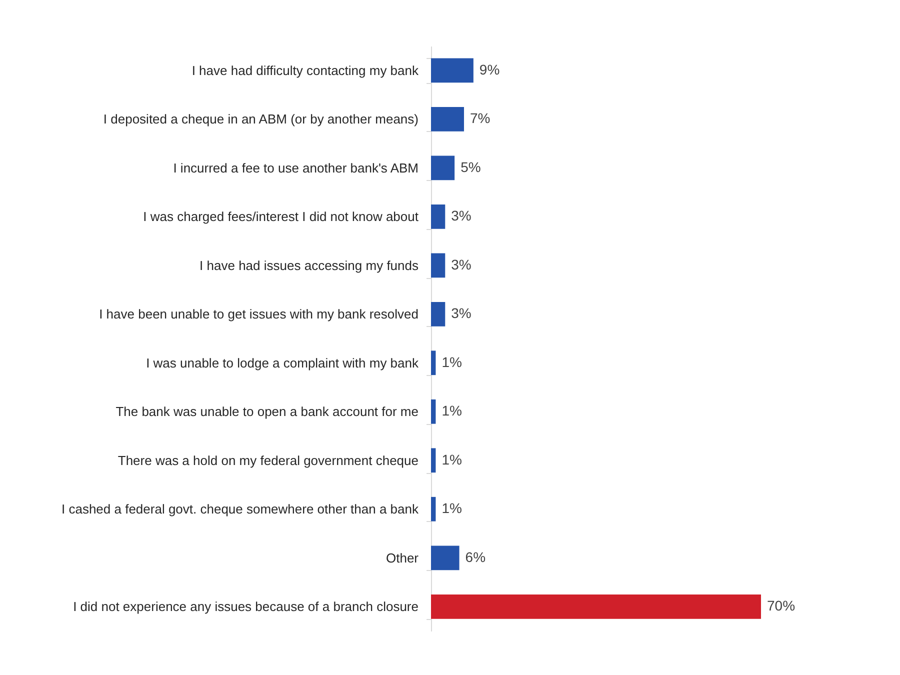 This screenshot has width=900, height=675. Describe the element at coordinates (267, 412) in the screenshot. I see `y-tick-label: The bank was unable to open a bank account for me` at that location.